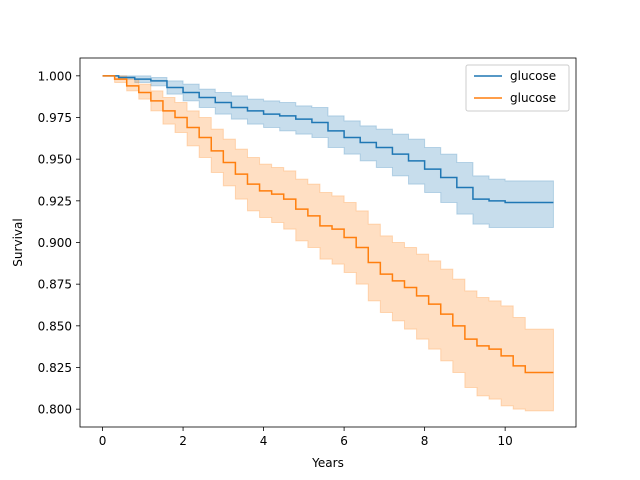 Image resolution: width=640 pixels, height=480 pixels. I want to click on x-tick-label: 2, so click(183, 441).